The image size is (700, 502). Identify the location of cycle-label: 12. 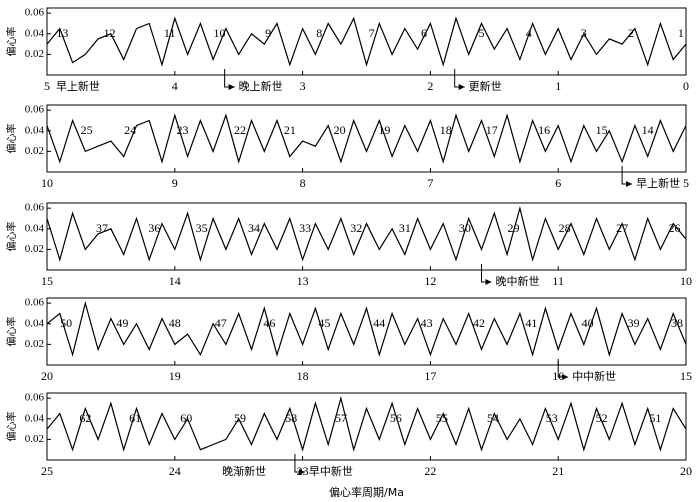
(110, 33).